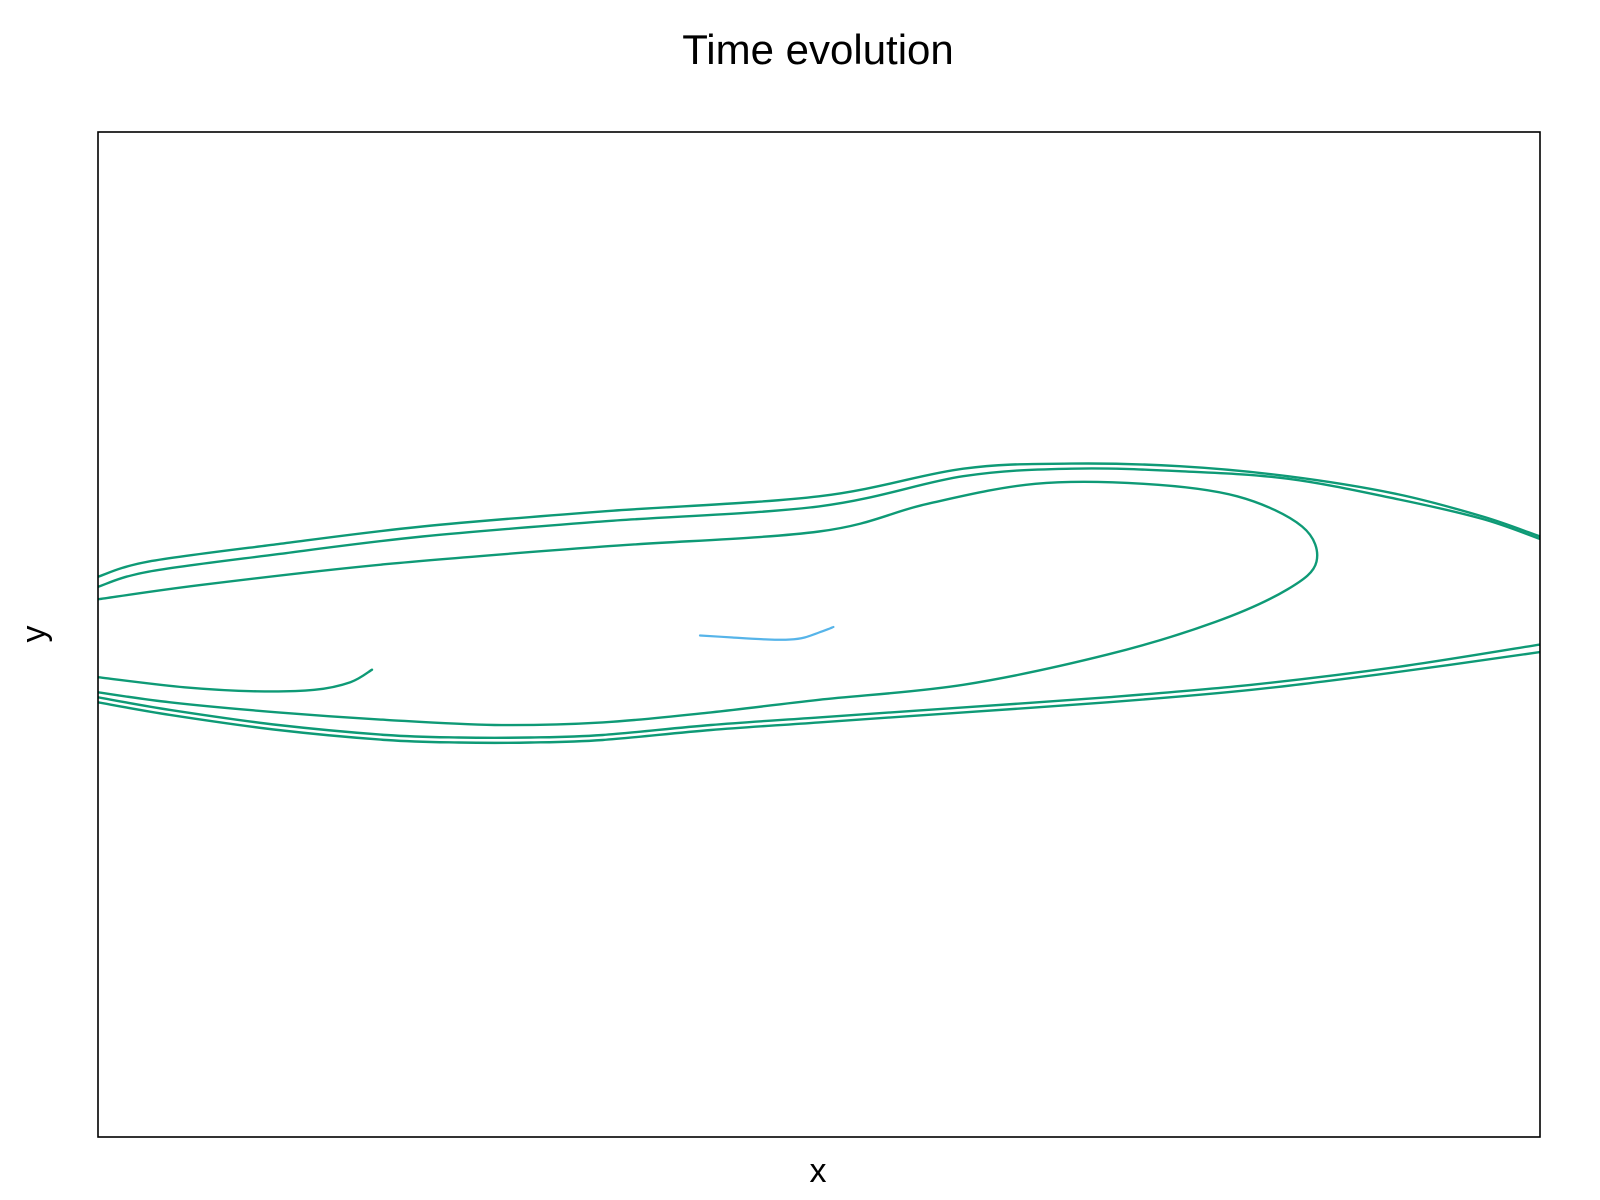 Image resolution: width=1600 pixels, height=1200 pixels. Describe the element at coordinates (34, 634) in the screenshot. I see `y-axis-label: y` at that location.